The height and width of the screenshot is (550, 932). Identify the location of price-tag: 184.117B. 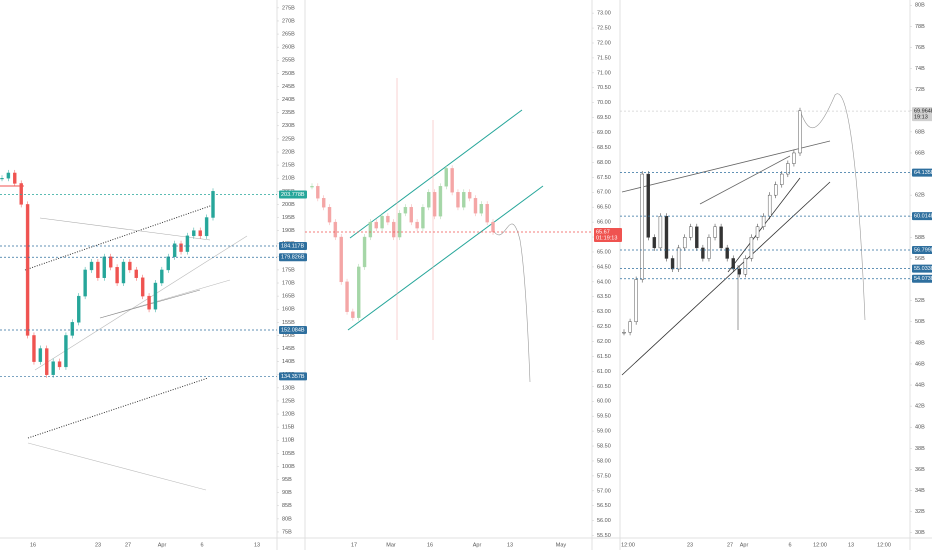
(293, 246).